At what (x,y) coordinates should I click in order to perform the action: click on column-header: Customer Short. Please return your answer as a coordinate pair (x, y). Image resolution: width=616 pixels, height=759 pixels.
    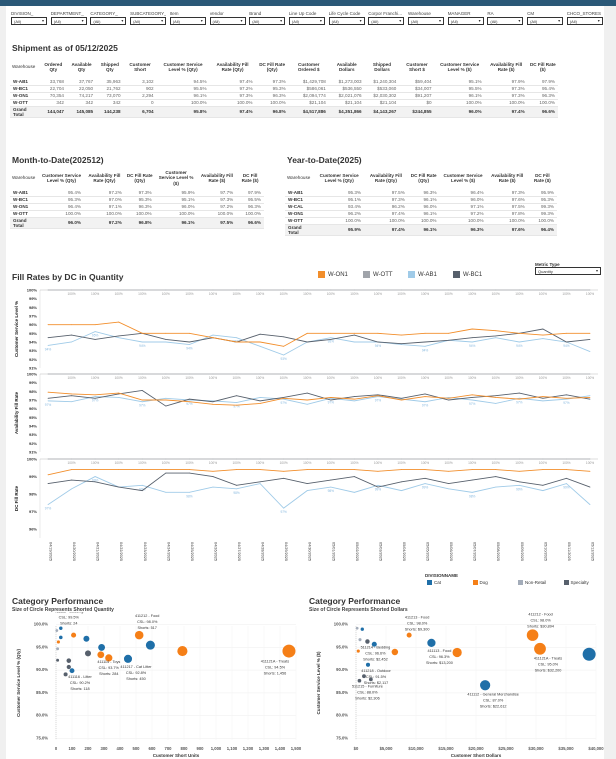
    Looking at the image, I should click on (140, 67).